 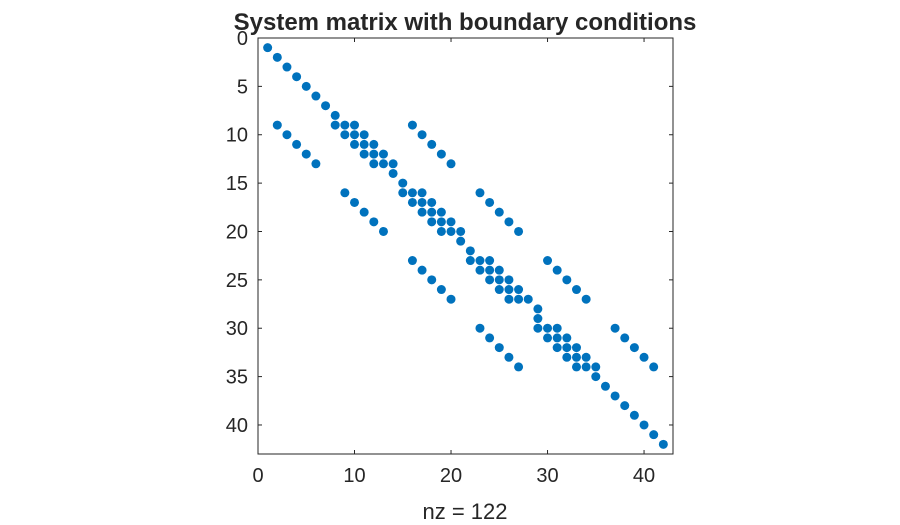 I want to click on y-tick-label: 10, so click(x=237, y=136).